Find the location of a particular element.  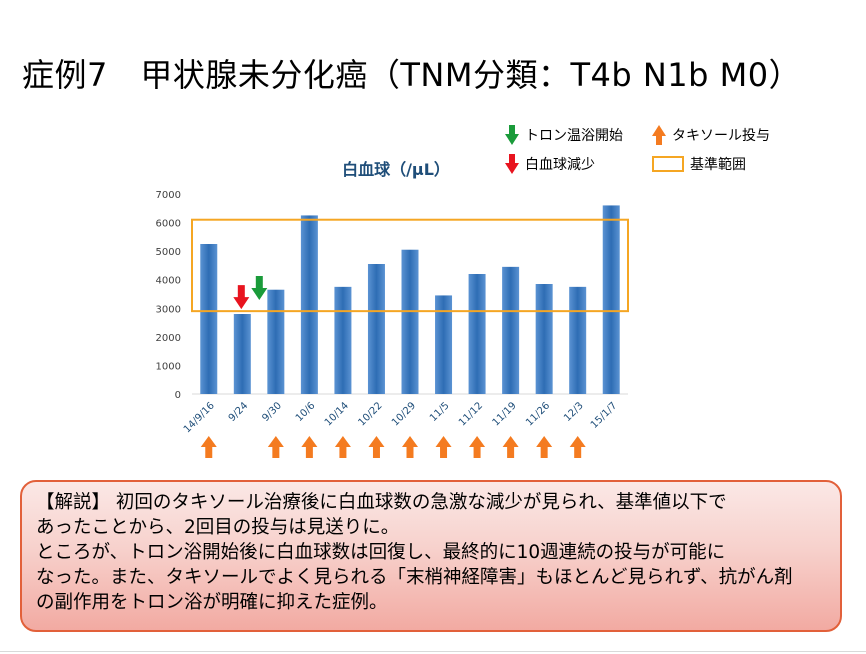

y-tick-label: 7000 is located at coordinates (168, 195).